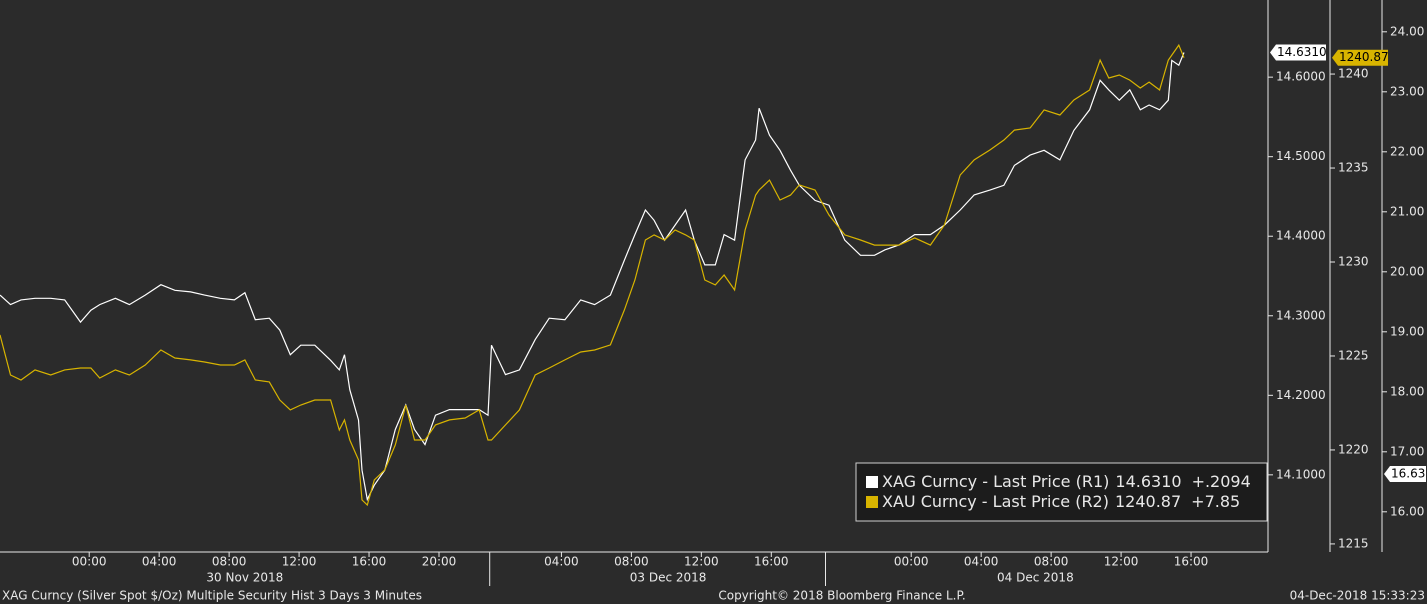  I want to click on r3-last-label-box, so click(1405, 474).